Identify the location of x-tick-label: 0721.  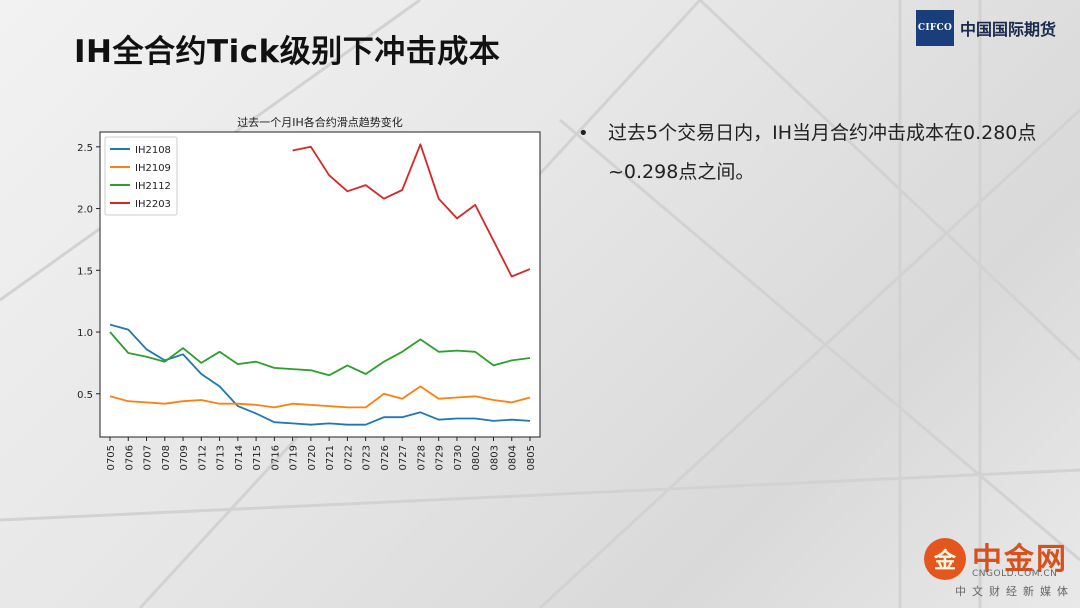
(330, 457).